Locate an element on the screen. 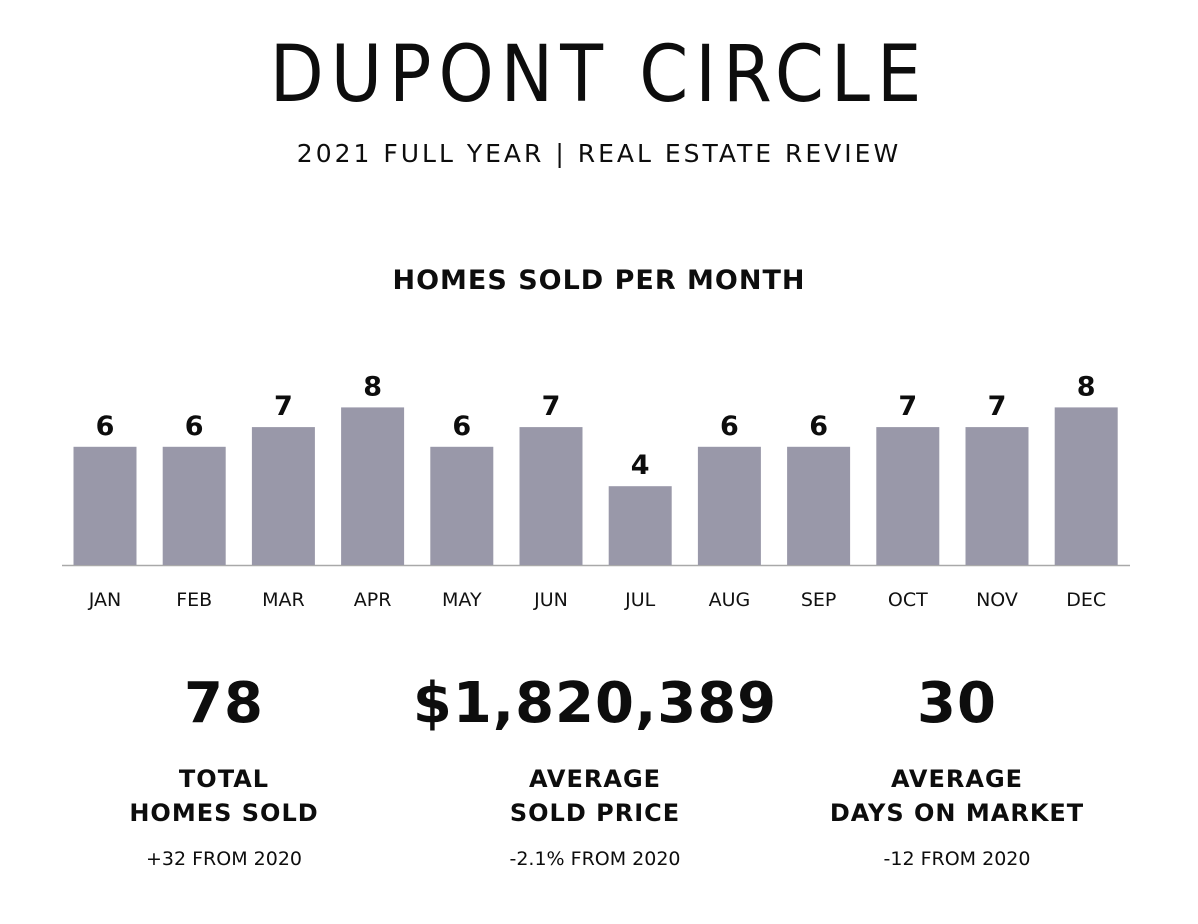 This screenshot has height=924, width=1198. bar-nov is located at coordinates (997, 496).